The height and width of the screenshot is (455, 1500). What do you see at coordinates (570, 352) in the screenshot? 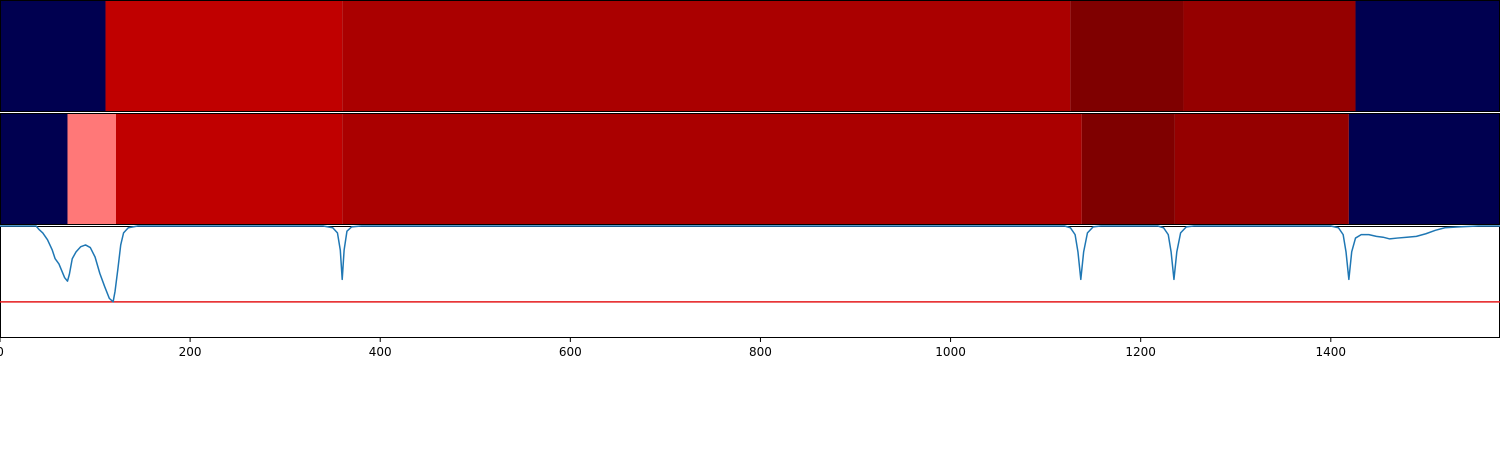
I see `x-tick-label-3: 600` at bounding box center [570, 352].